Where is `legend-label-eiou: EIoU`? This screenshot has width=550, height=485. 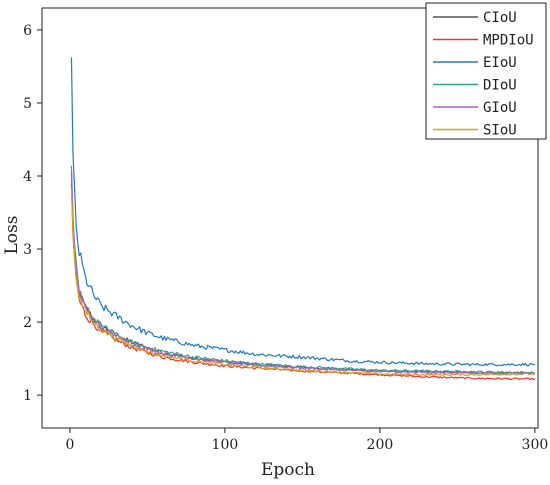 legend-label-eiou: EIoU is located at coordinates (500, 63).